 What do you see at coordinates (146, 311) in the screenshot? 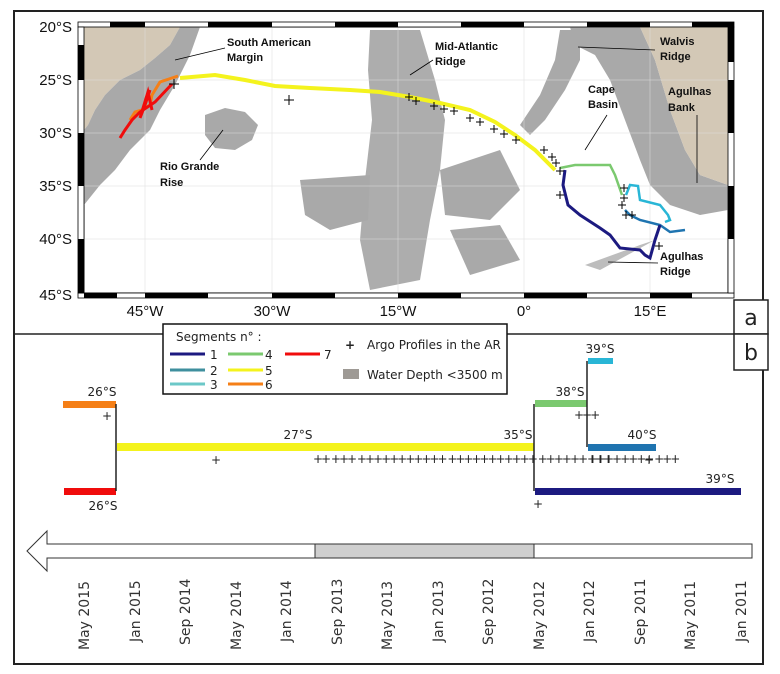
I see `svg-text: 45°W` at bounding box center [146, 311].